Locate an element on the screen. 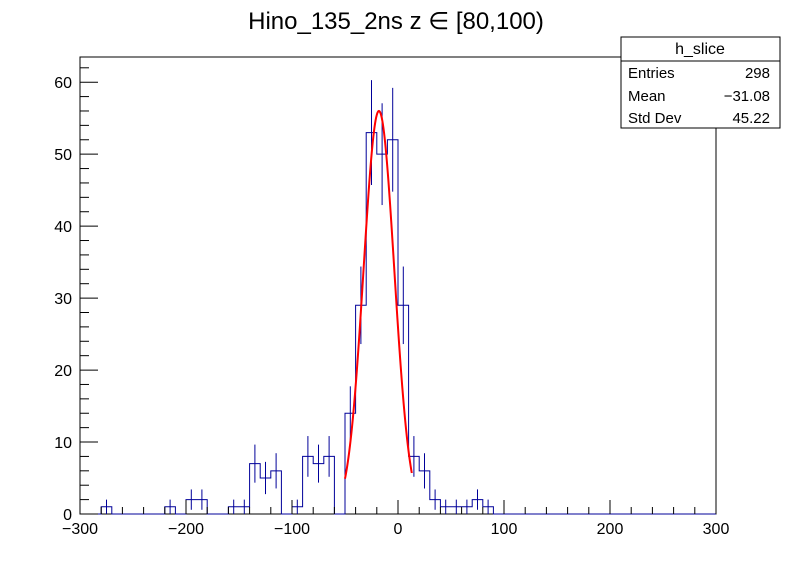 This screenshot has height=572, width=796. y-tick-label: 40 is located at coordinates (63, 227).